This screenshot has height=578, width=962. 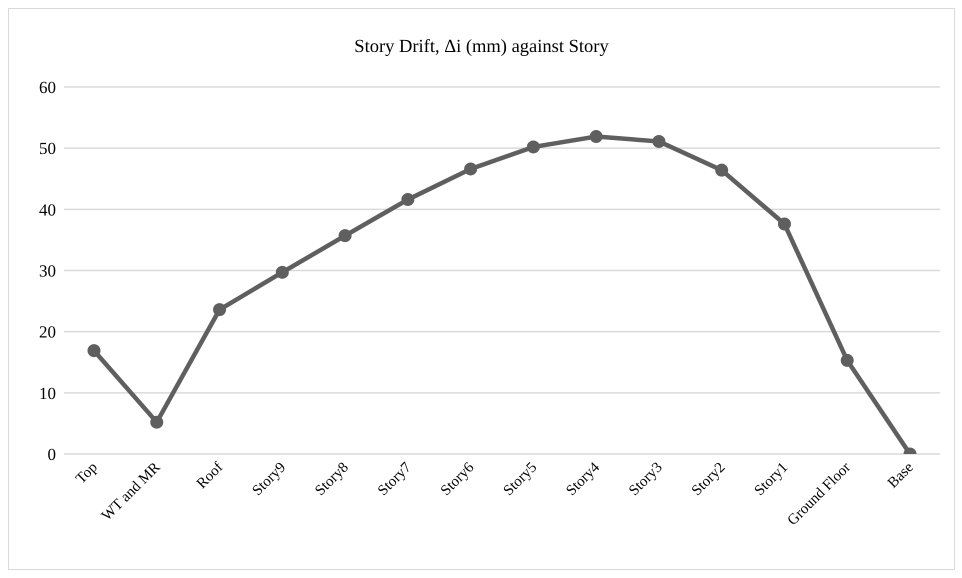 What do you see at coordinates (47, 88) in the screenshot?
I see `y-tick-label: 60` at bounding box center [47, 88].